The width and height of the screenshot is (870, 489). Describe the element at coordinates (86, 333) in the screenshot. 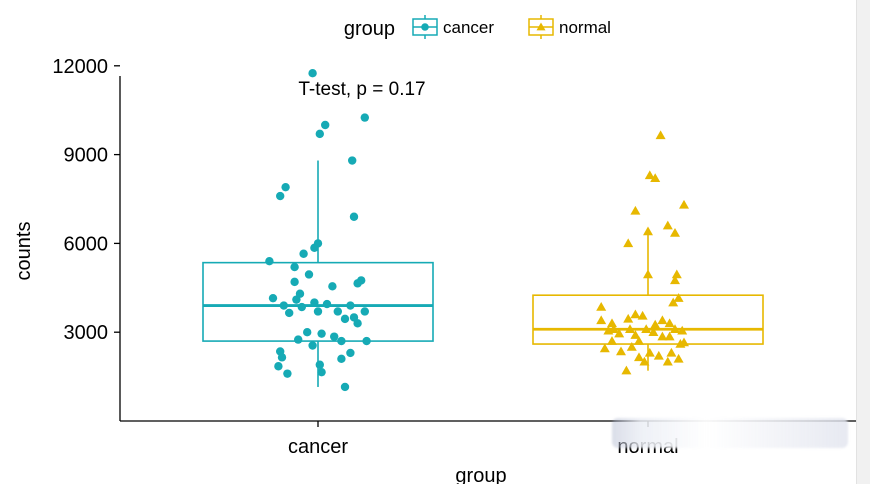

I see `y-tick-label: 3000` at that location.